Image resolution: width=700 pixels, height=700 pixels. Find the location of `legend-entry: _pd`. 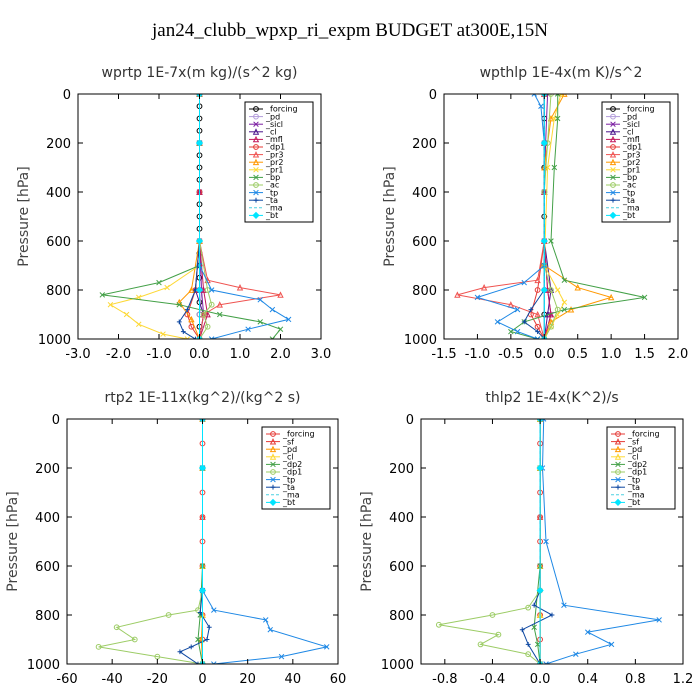

legend-entry: _pd is located at coordinates (621, 116).